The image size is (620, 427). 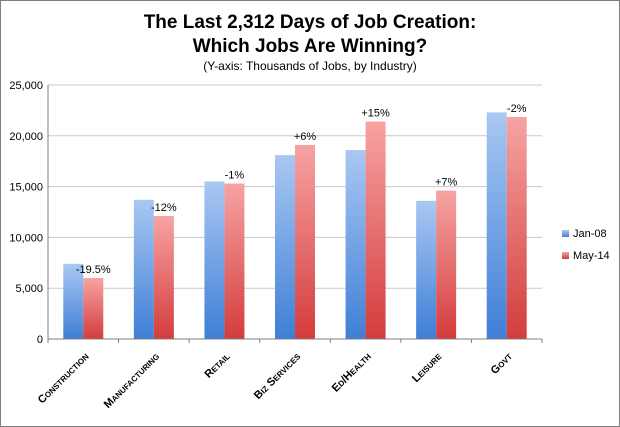 What do you see at coordinates (93, 270) in the screenshot?
I see `change-data-label: -19.5%` at bounding box center [93, 270].